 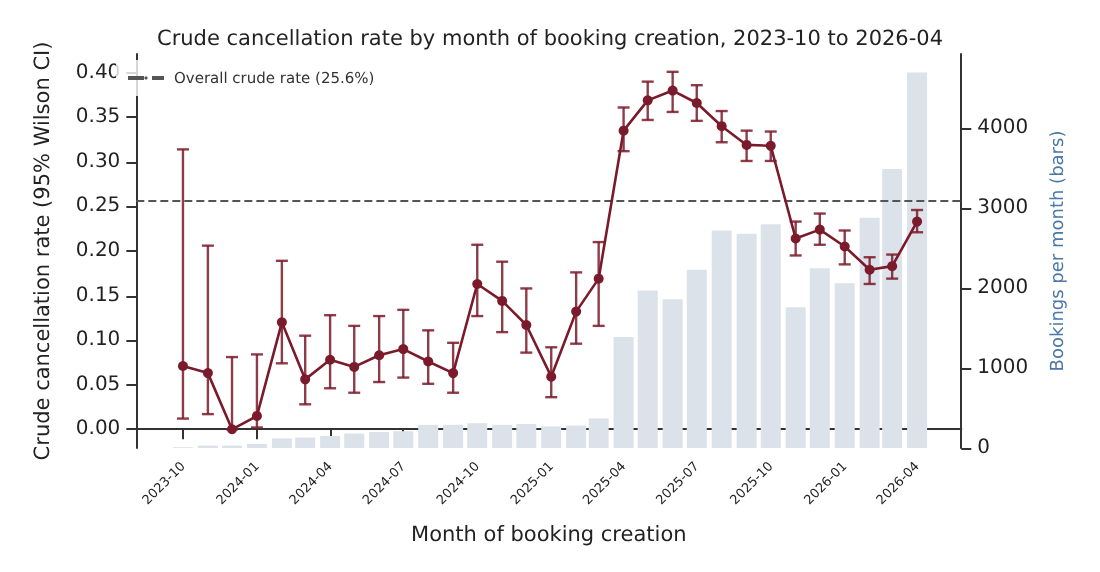 I want to click on y-tick-label: 0.20, so click(x=98, y=251).